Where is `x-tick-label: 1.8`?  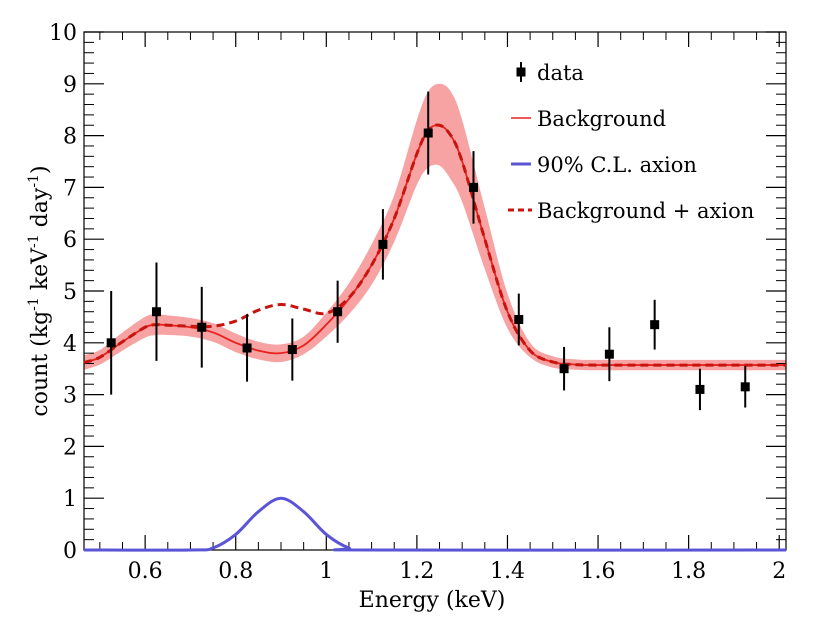 x-tick-label: 1.8 is located at coordinates (688, 571).